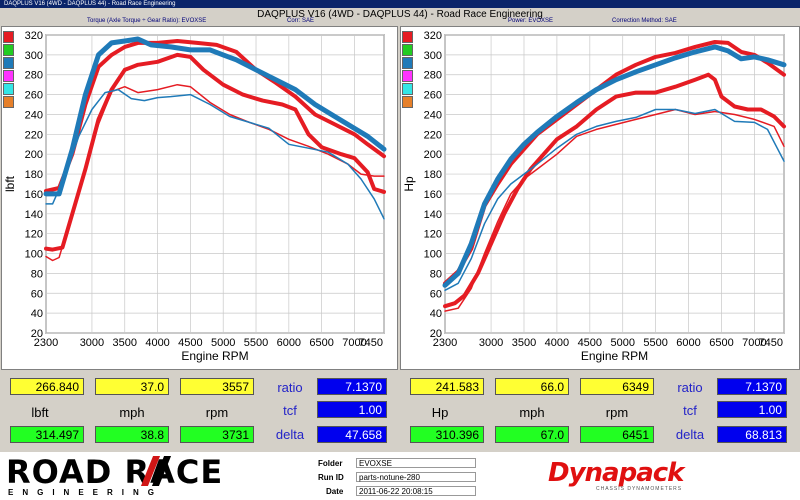  I want to click on power-peak-value: 310.396, so click(447, 434).